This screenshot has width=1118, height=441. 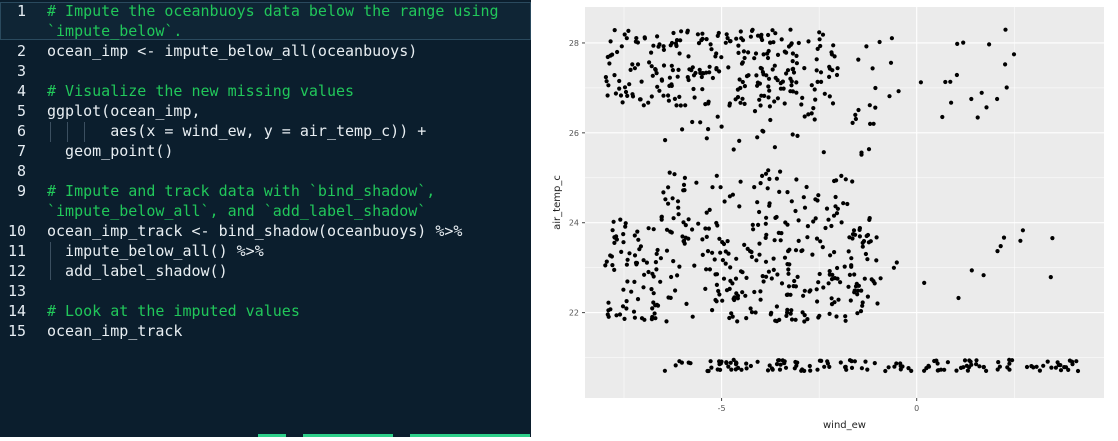 I want to click on code-line: ggplot(ocean_imp,, so click(x=124, y=111).